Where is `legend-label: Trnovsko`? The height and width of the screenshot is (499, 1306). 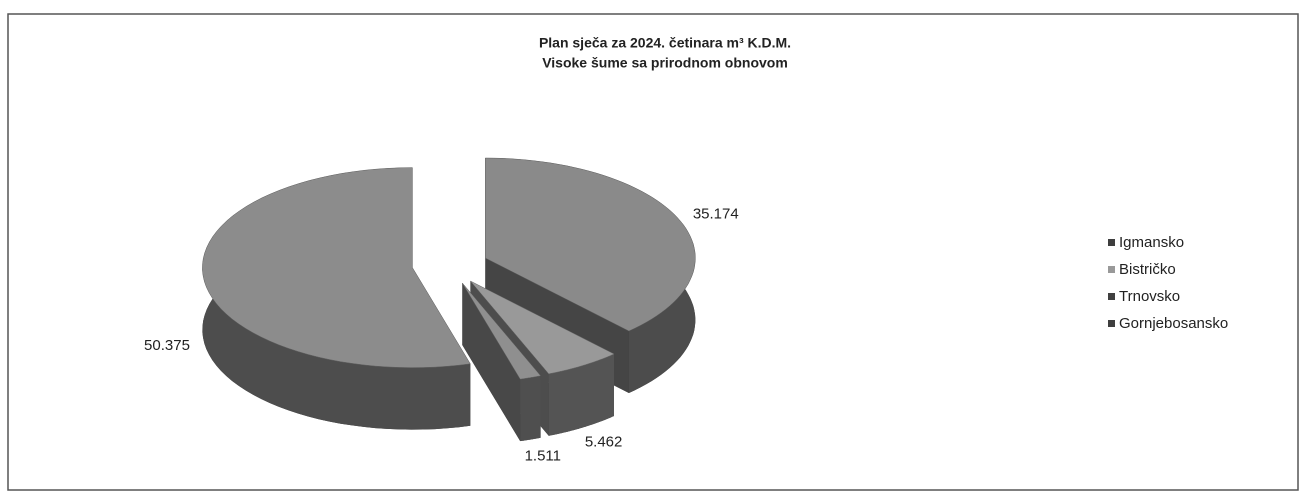
legend-label: Trnovsko is located at coordinates (1149, 296).